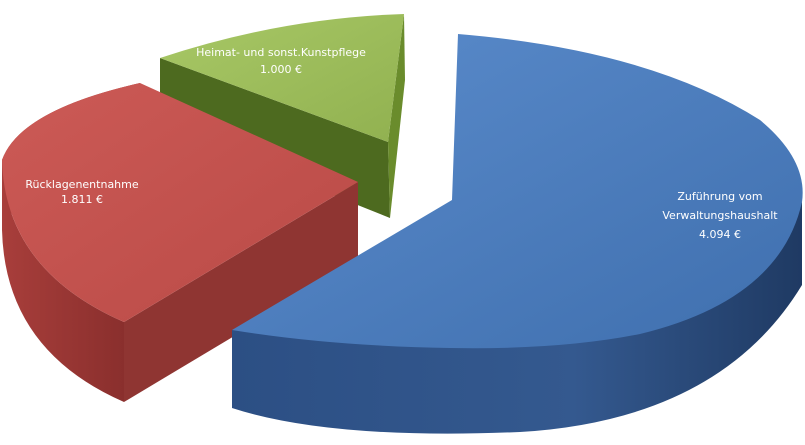 The image size is (805, 445). What do you see at coordinates (281, 69) in the screenshot?
I see `slice-value-heimat: 1.000 €` at bounding box center [281, 69].